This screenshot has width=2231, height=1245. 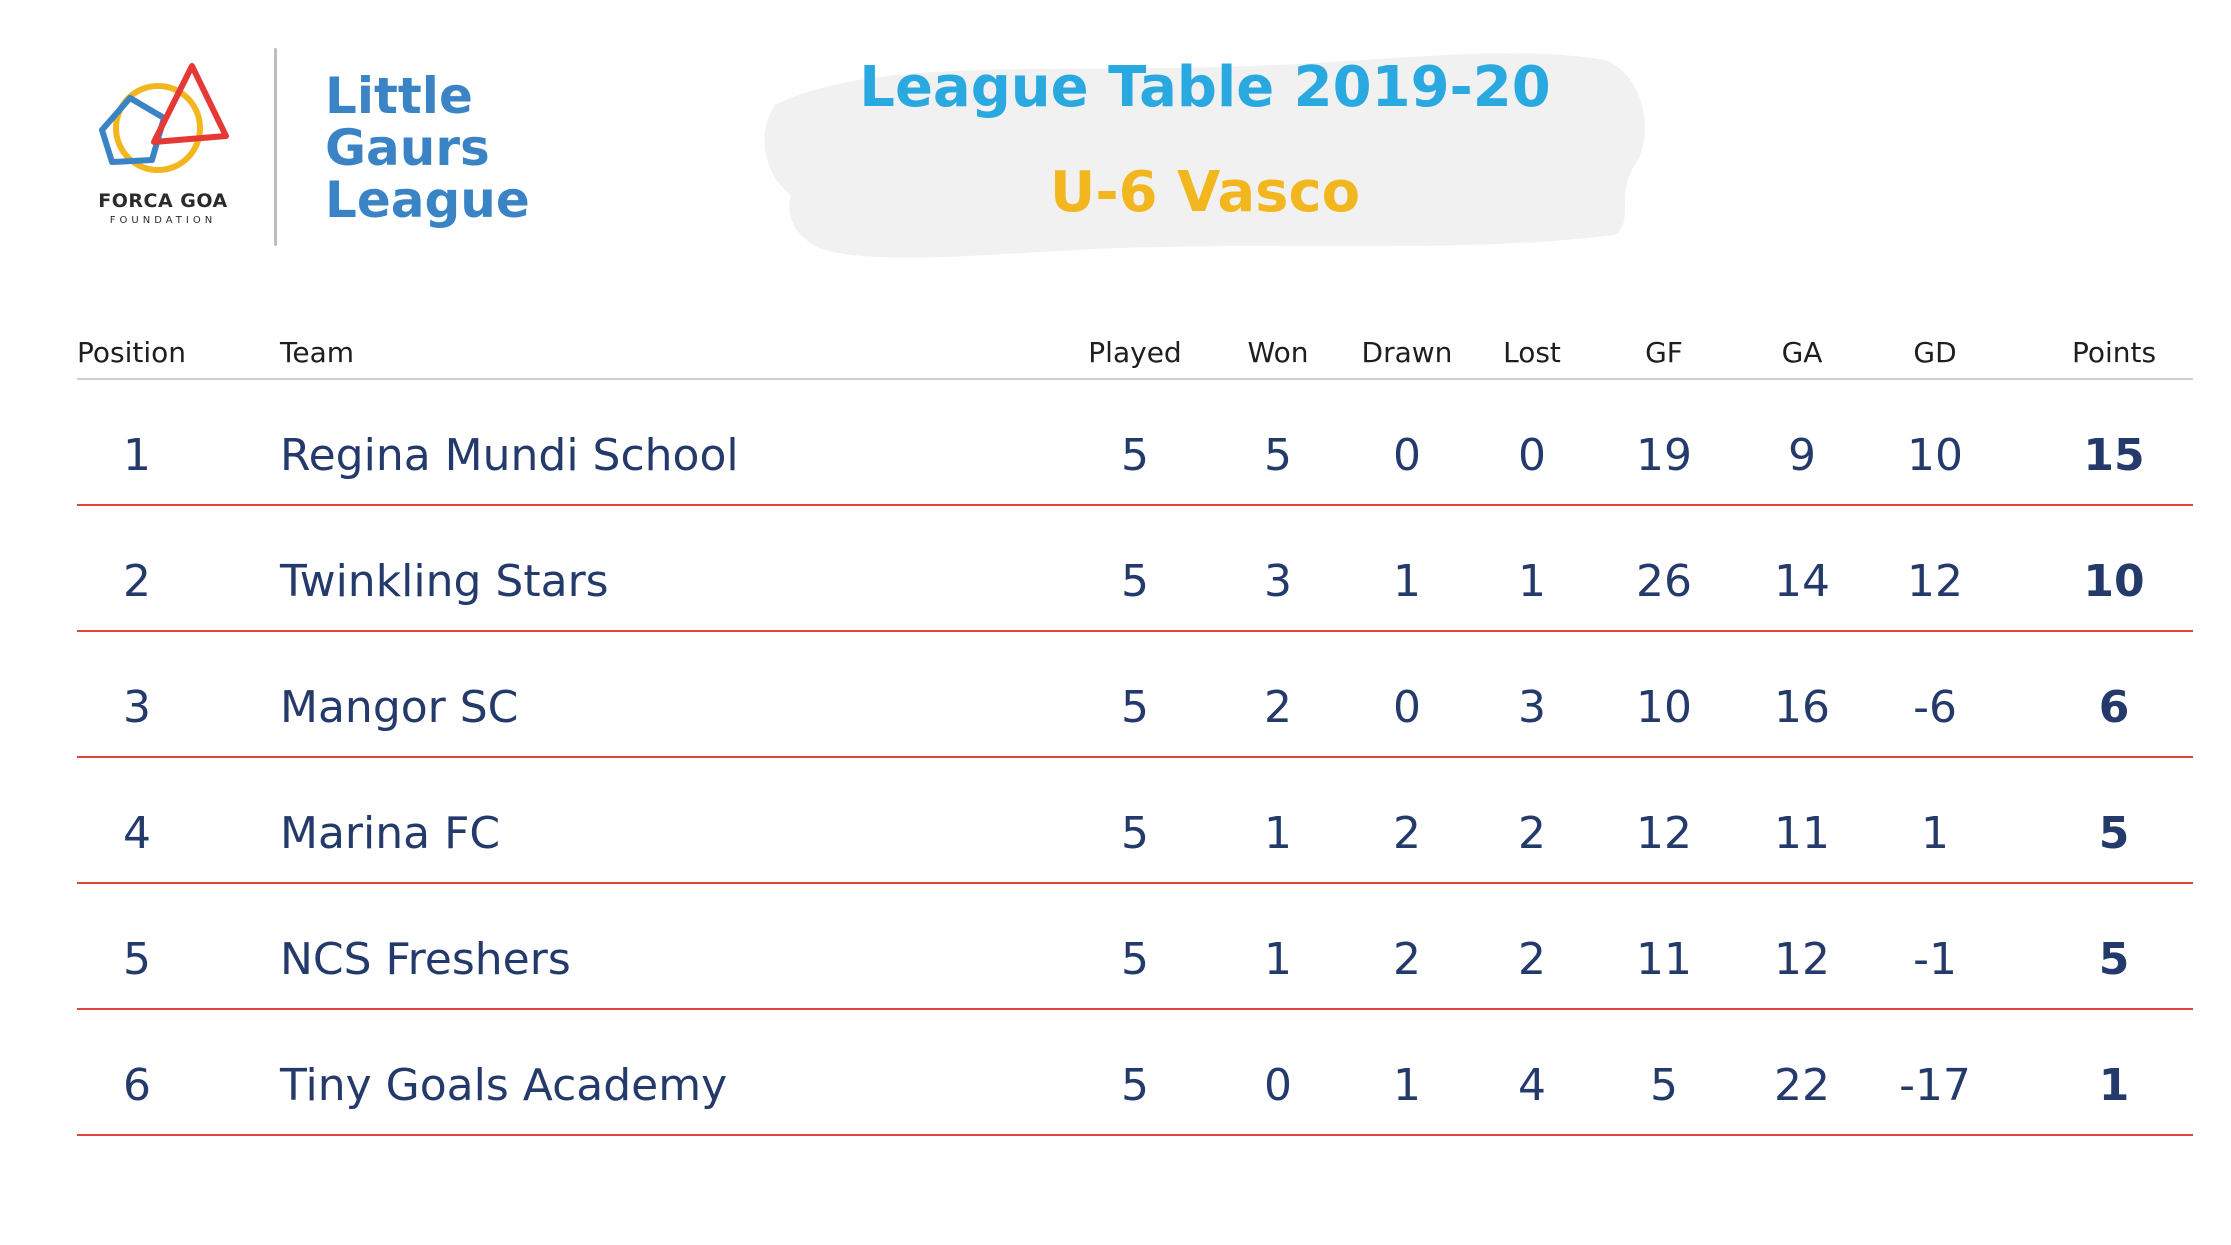 I want to click on table-row: 2 Twinkling Stars 5 3 1 1 26 14 12 10, so click(x=1135, y=569).